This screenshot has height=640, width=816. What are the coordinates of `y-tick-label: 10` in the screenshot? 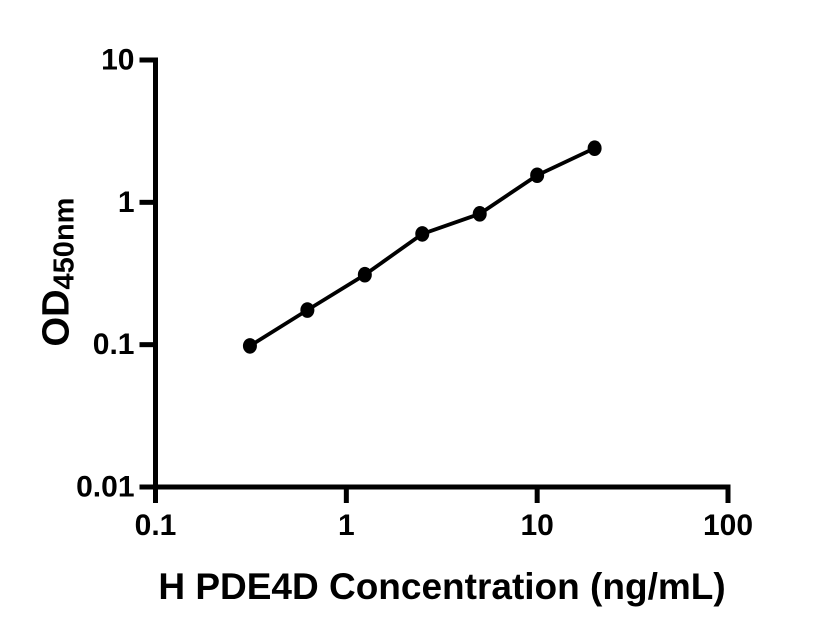 It's located at (117, 60).